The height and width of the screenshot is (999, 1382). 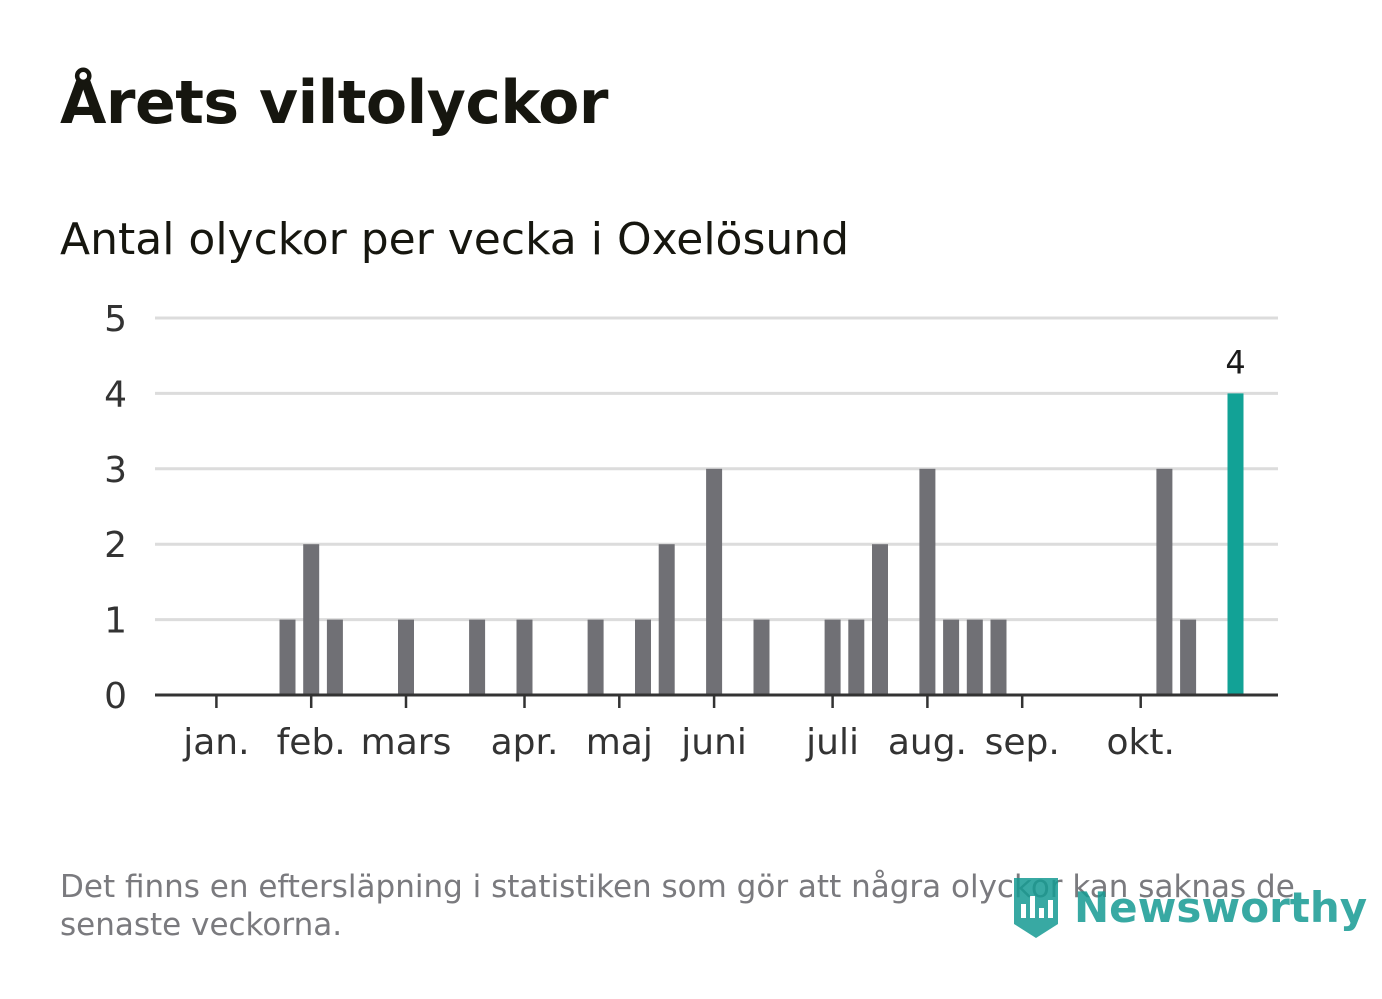 I want to click on x-tick-label: juni, so click(x=713, y=742).